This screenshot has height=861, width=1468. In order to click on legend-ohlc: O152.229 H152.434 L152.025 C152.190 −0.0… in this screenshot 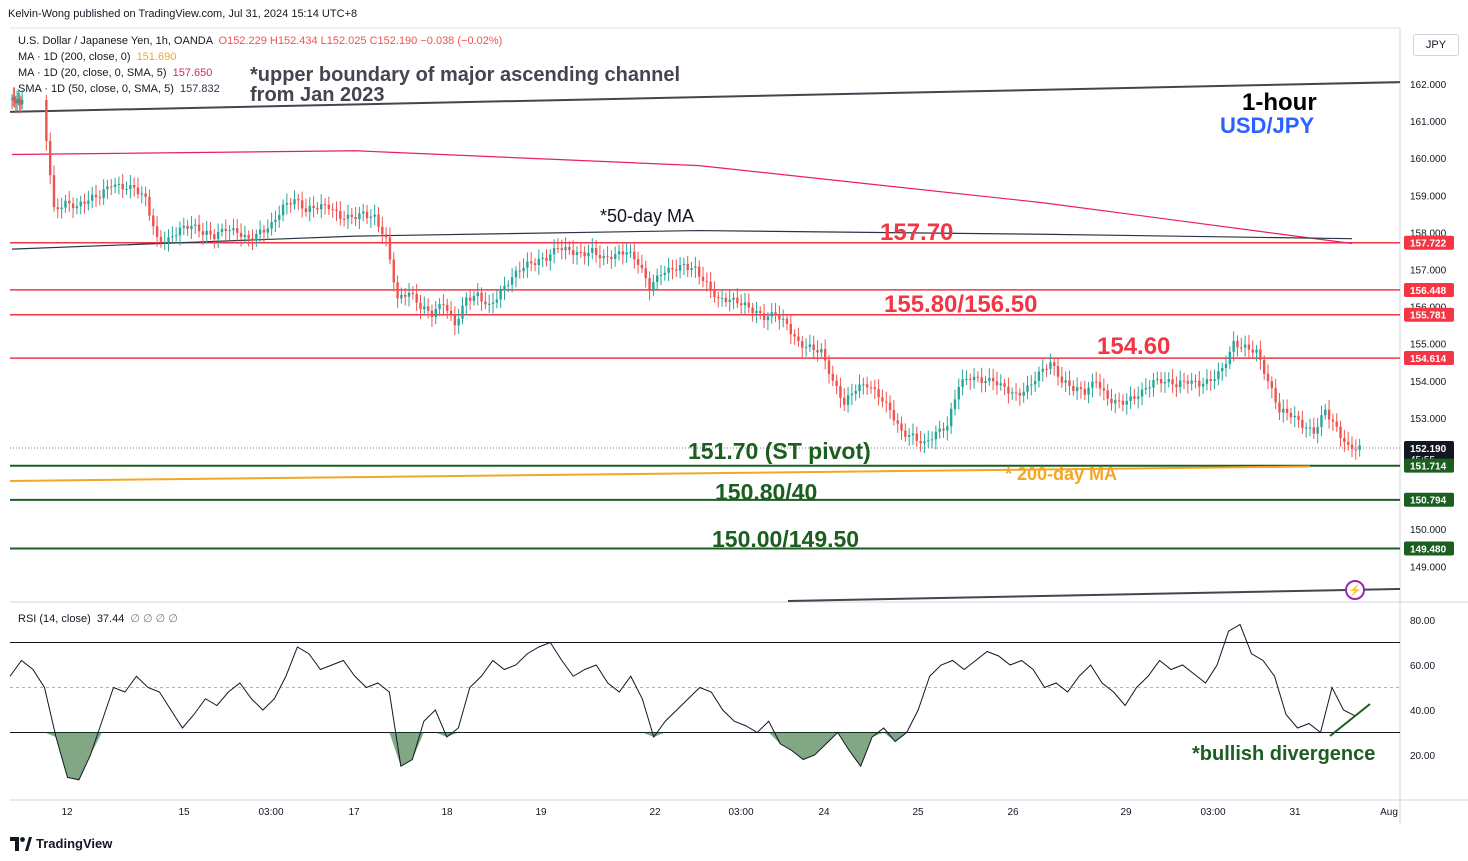, I will do `click(360, 41)`.